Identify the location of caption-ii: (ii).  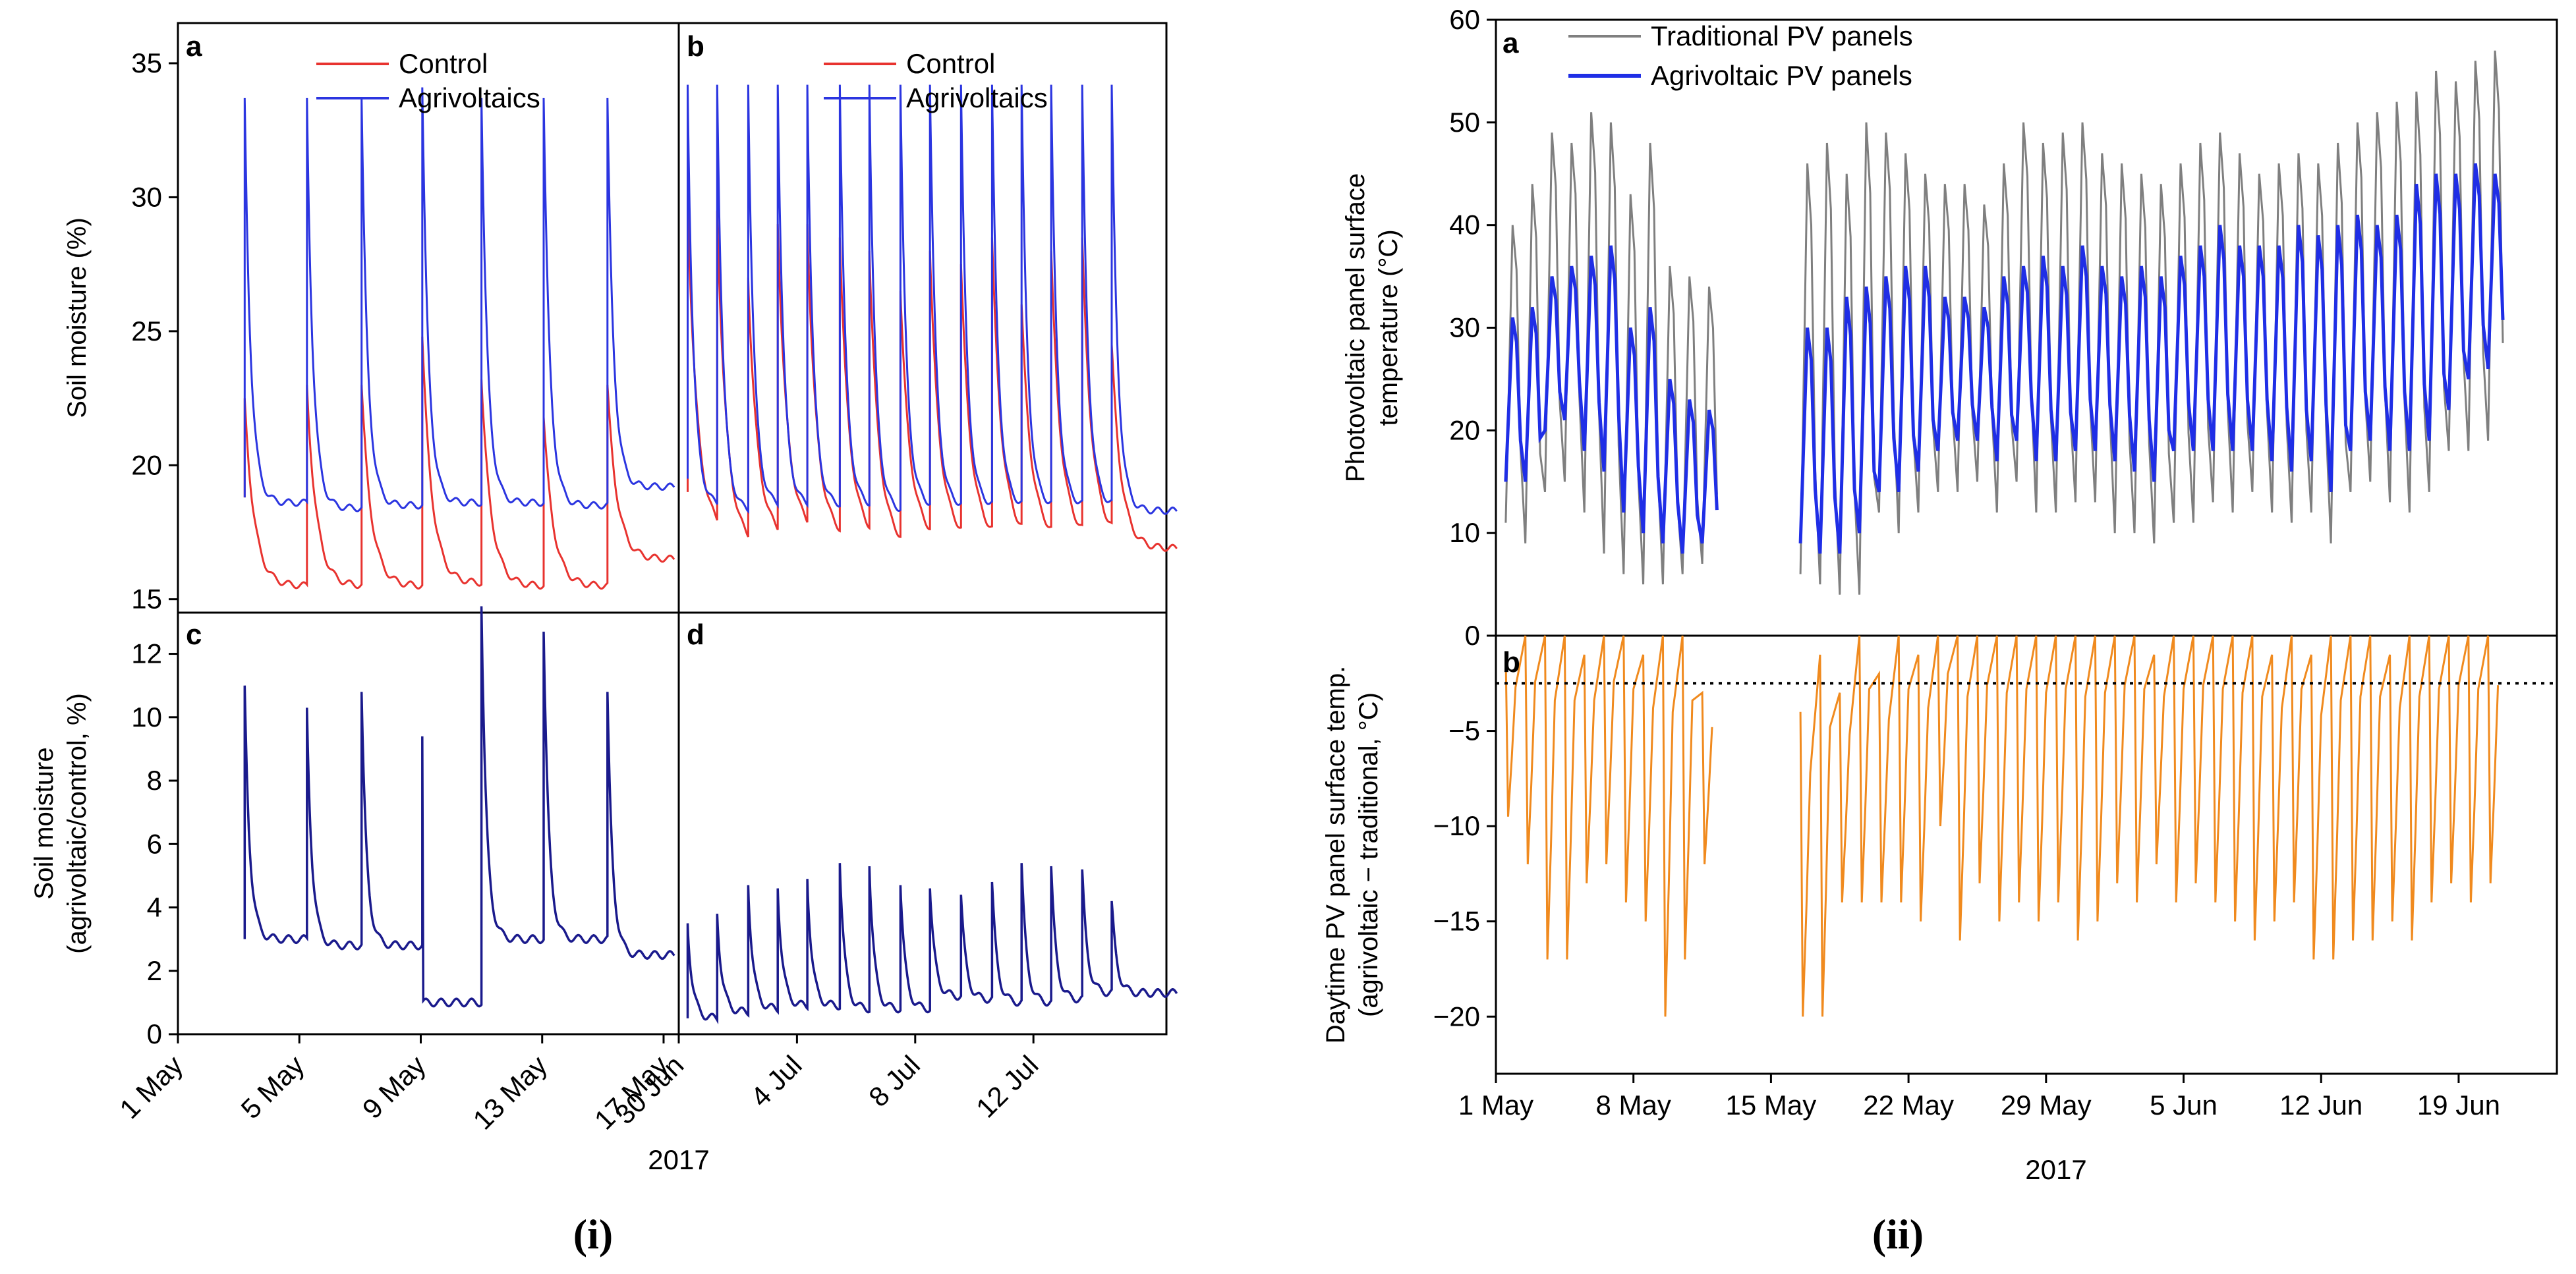
(1898, 1234).